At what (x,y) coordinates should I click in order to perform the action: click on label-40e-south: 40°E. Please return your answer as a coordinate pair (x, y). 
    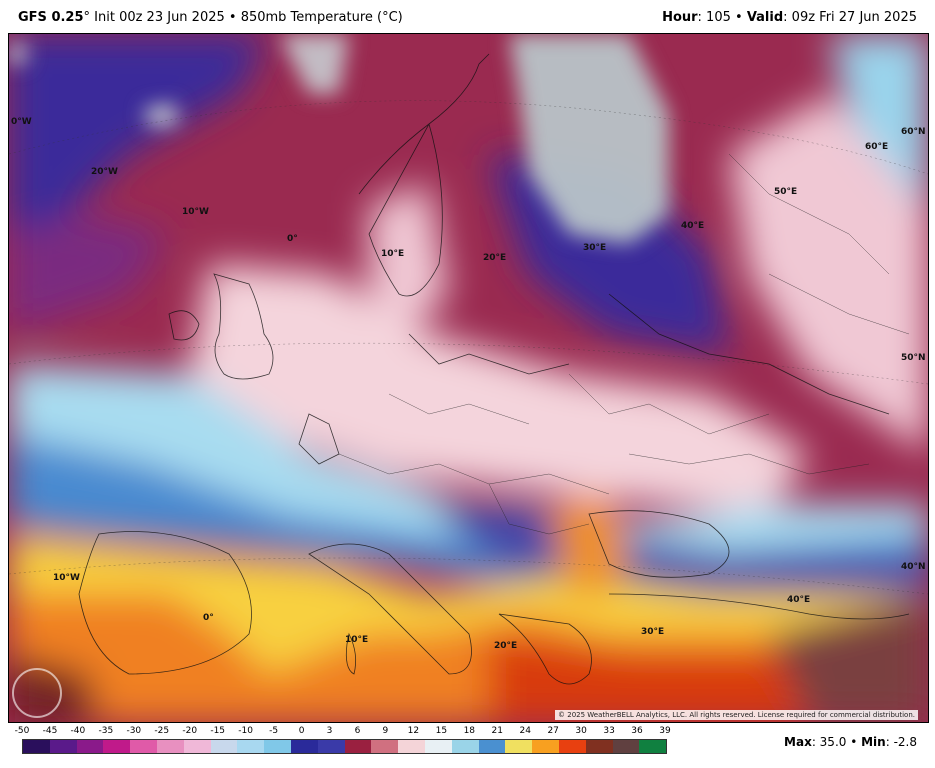
    Looking at the image, I should click on (798, 600).